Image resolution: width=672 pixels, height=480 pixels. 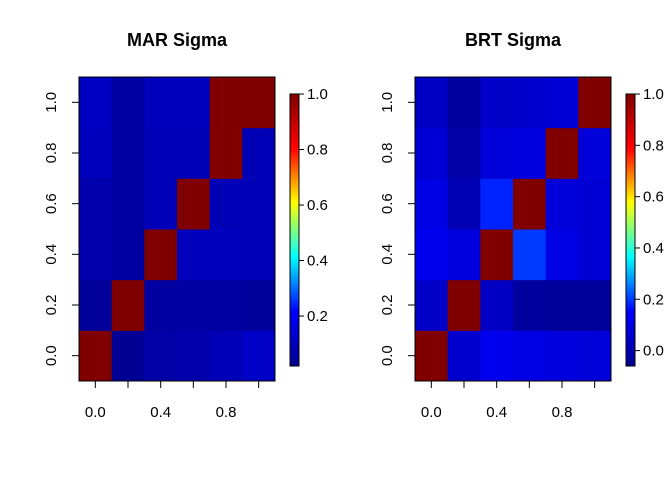 What do you see at coordinates (51, 102) in the screenshot?
I see `y-tick-label: 1.0` at bounding box center [51, 102].